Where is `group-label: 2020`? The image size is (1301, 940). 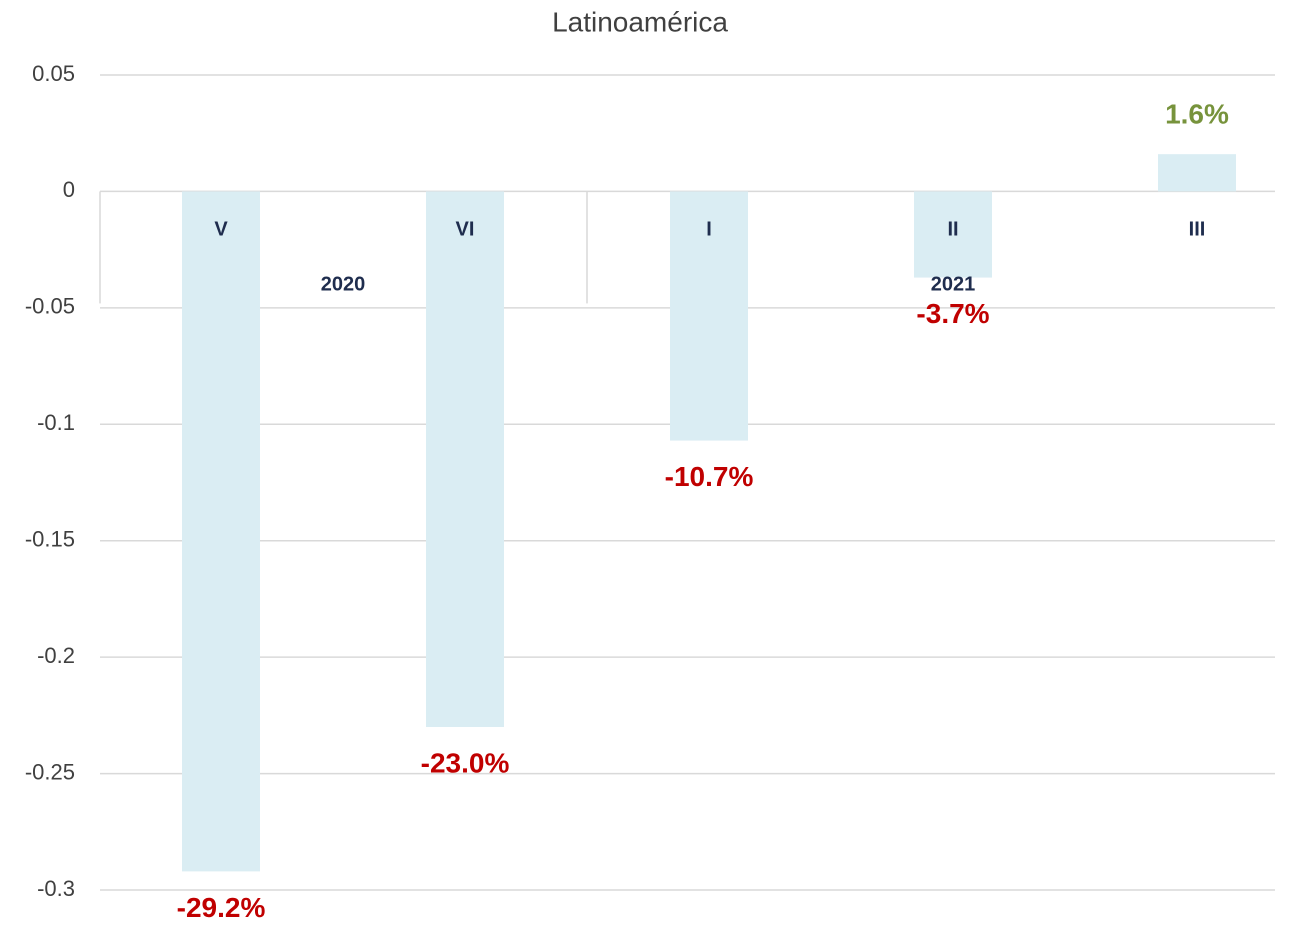 group-label: 2020 is located at coordinates (343, 285).